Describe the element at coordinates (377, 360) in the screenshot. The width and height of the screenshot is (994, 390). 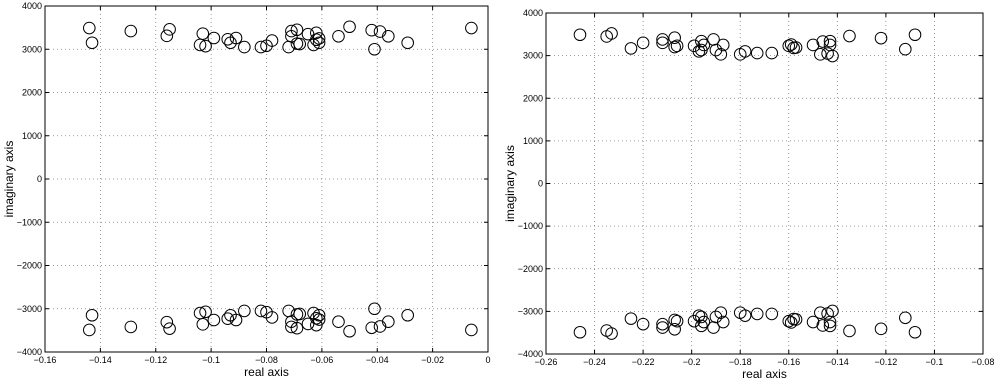
I see `x-tick-label: −0.04` at that location.